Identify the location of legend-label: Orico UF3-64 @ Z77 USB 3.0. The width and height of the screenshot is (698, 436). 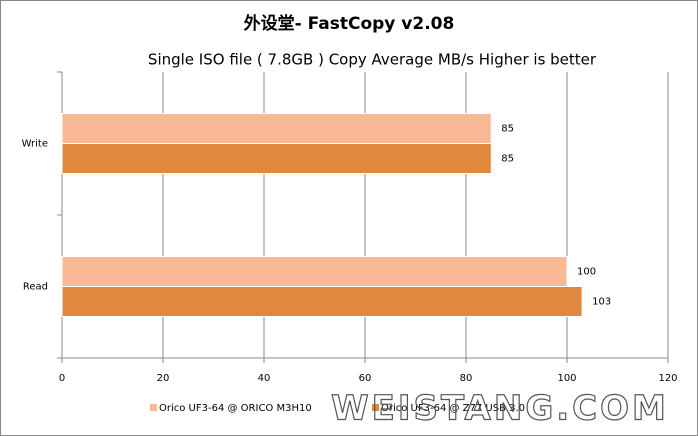
(453, 408).